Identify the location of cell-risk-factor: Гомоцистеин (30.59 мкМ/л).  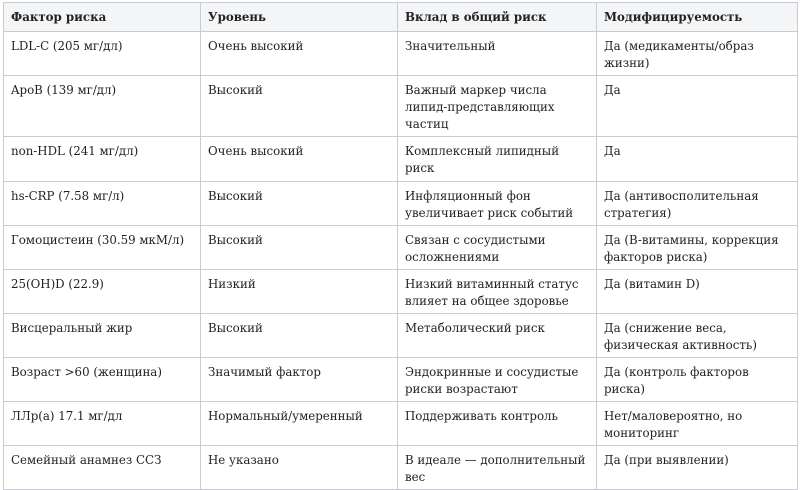
(102, 247).